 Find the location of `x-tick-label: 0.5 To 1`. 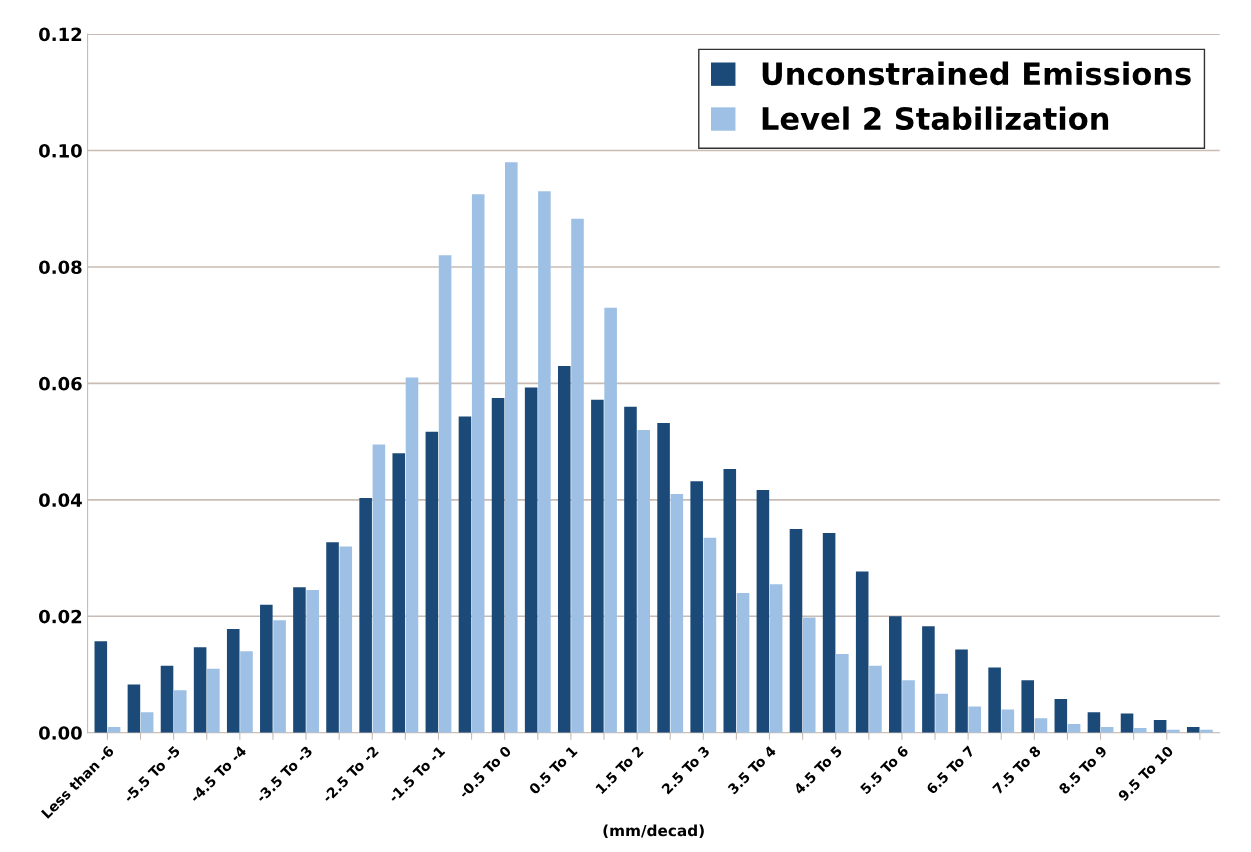

x-tick-label: 0.5 To 1 is located at coordinates (553, 770).